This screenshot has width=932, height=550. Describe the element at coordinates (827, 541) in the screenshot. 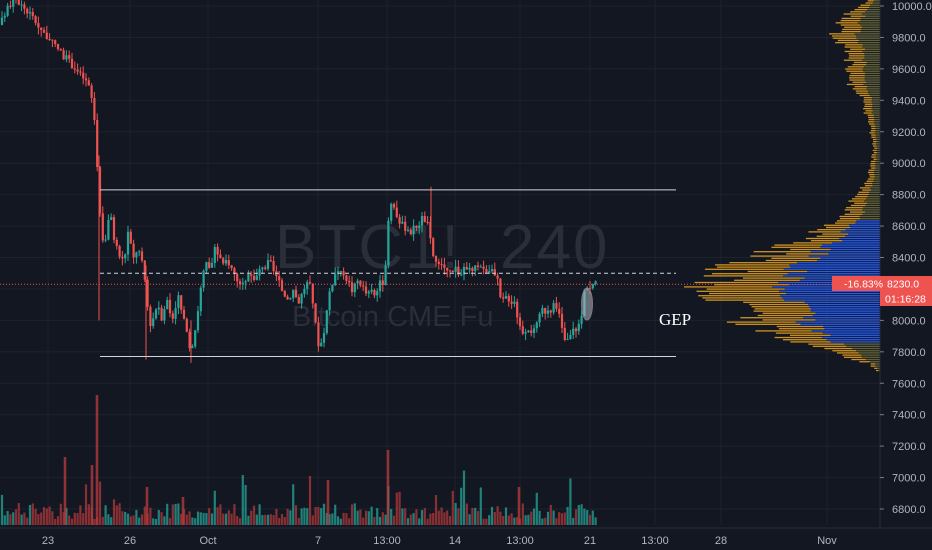

I see `time-tick-label: Nov` at that location.